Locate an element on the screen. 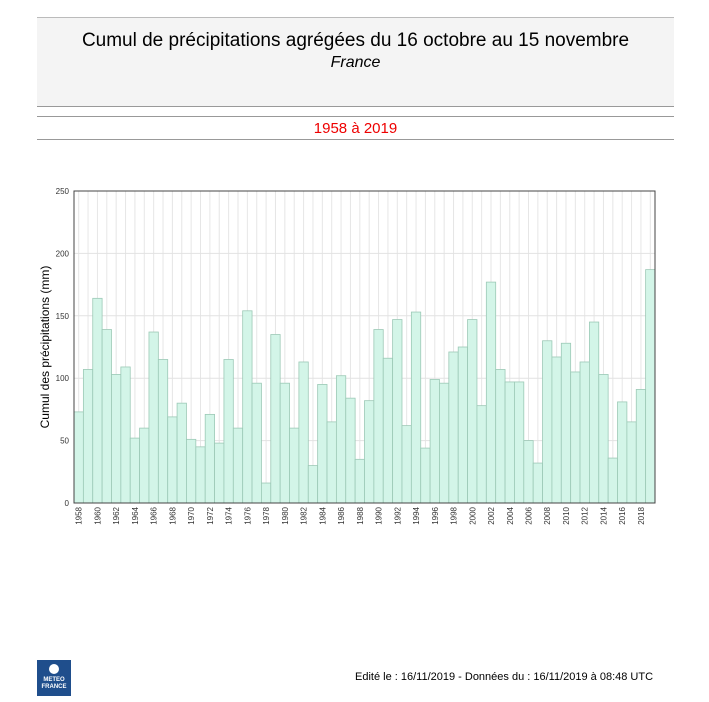 The width and height of the screenshot is (709, 702). bar-2014 is located at coordinates (603, 439).